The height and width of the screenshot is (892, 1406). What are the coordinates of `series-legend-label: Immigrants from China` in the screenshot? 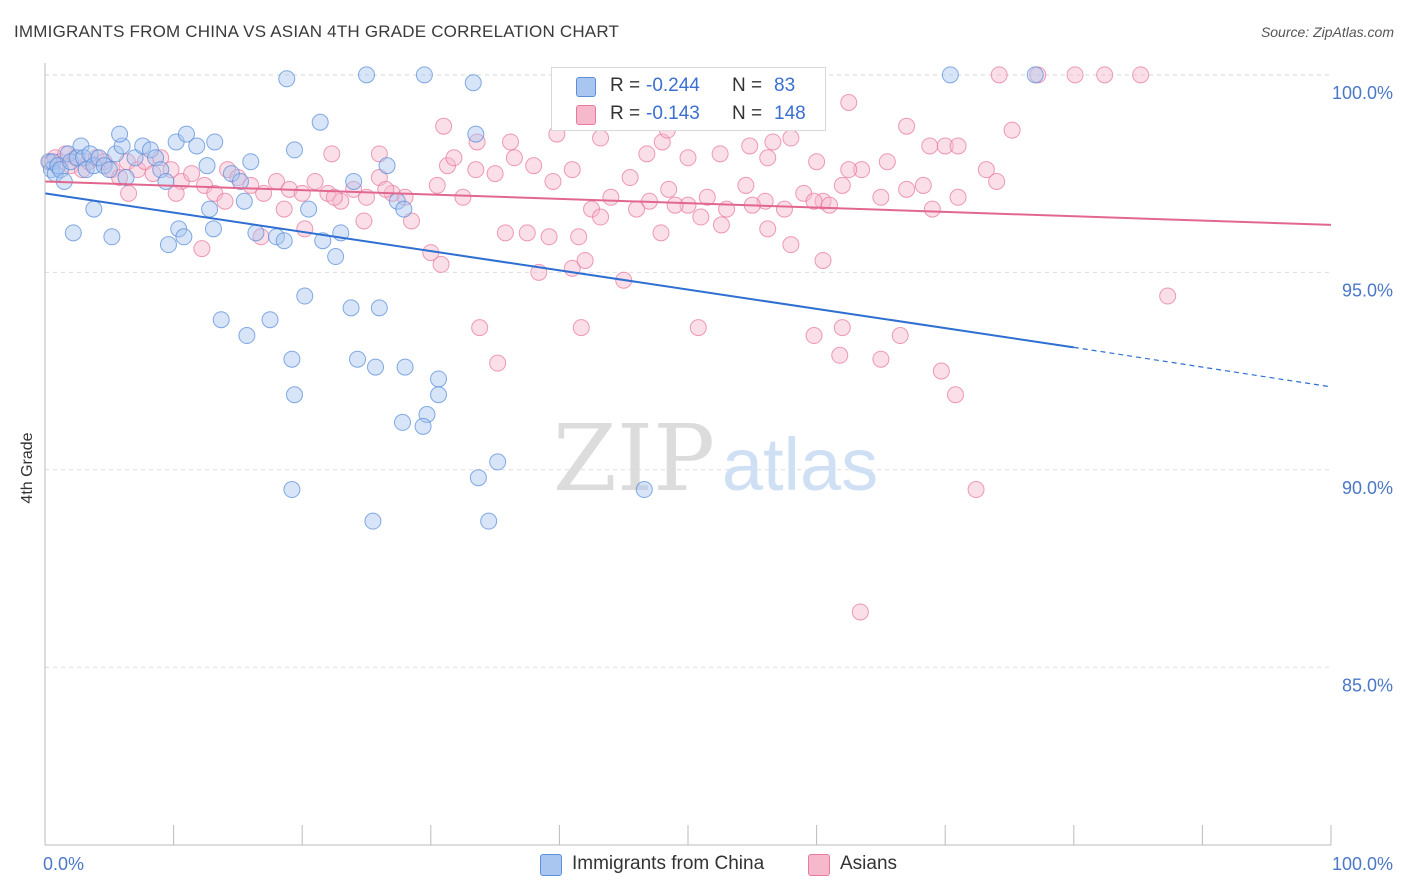 It's located at (668, 863).